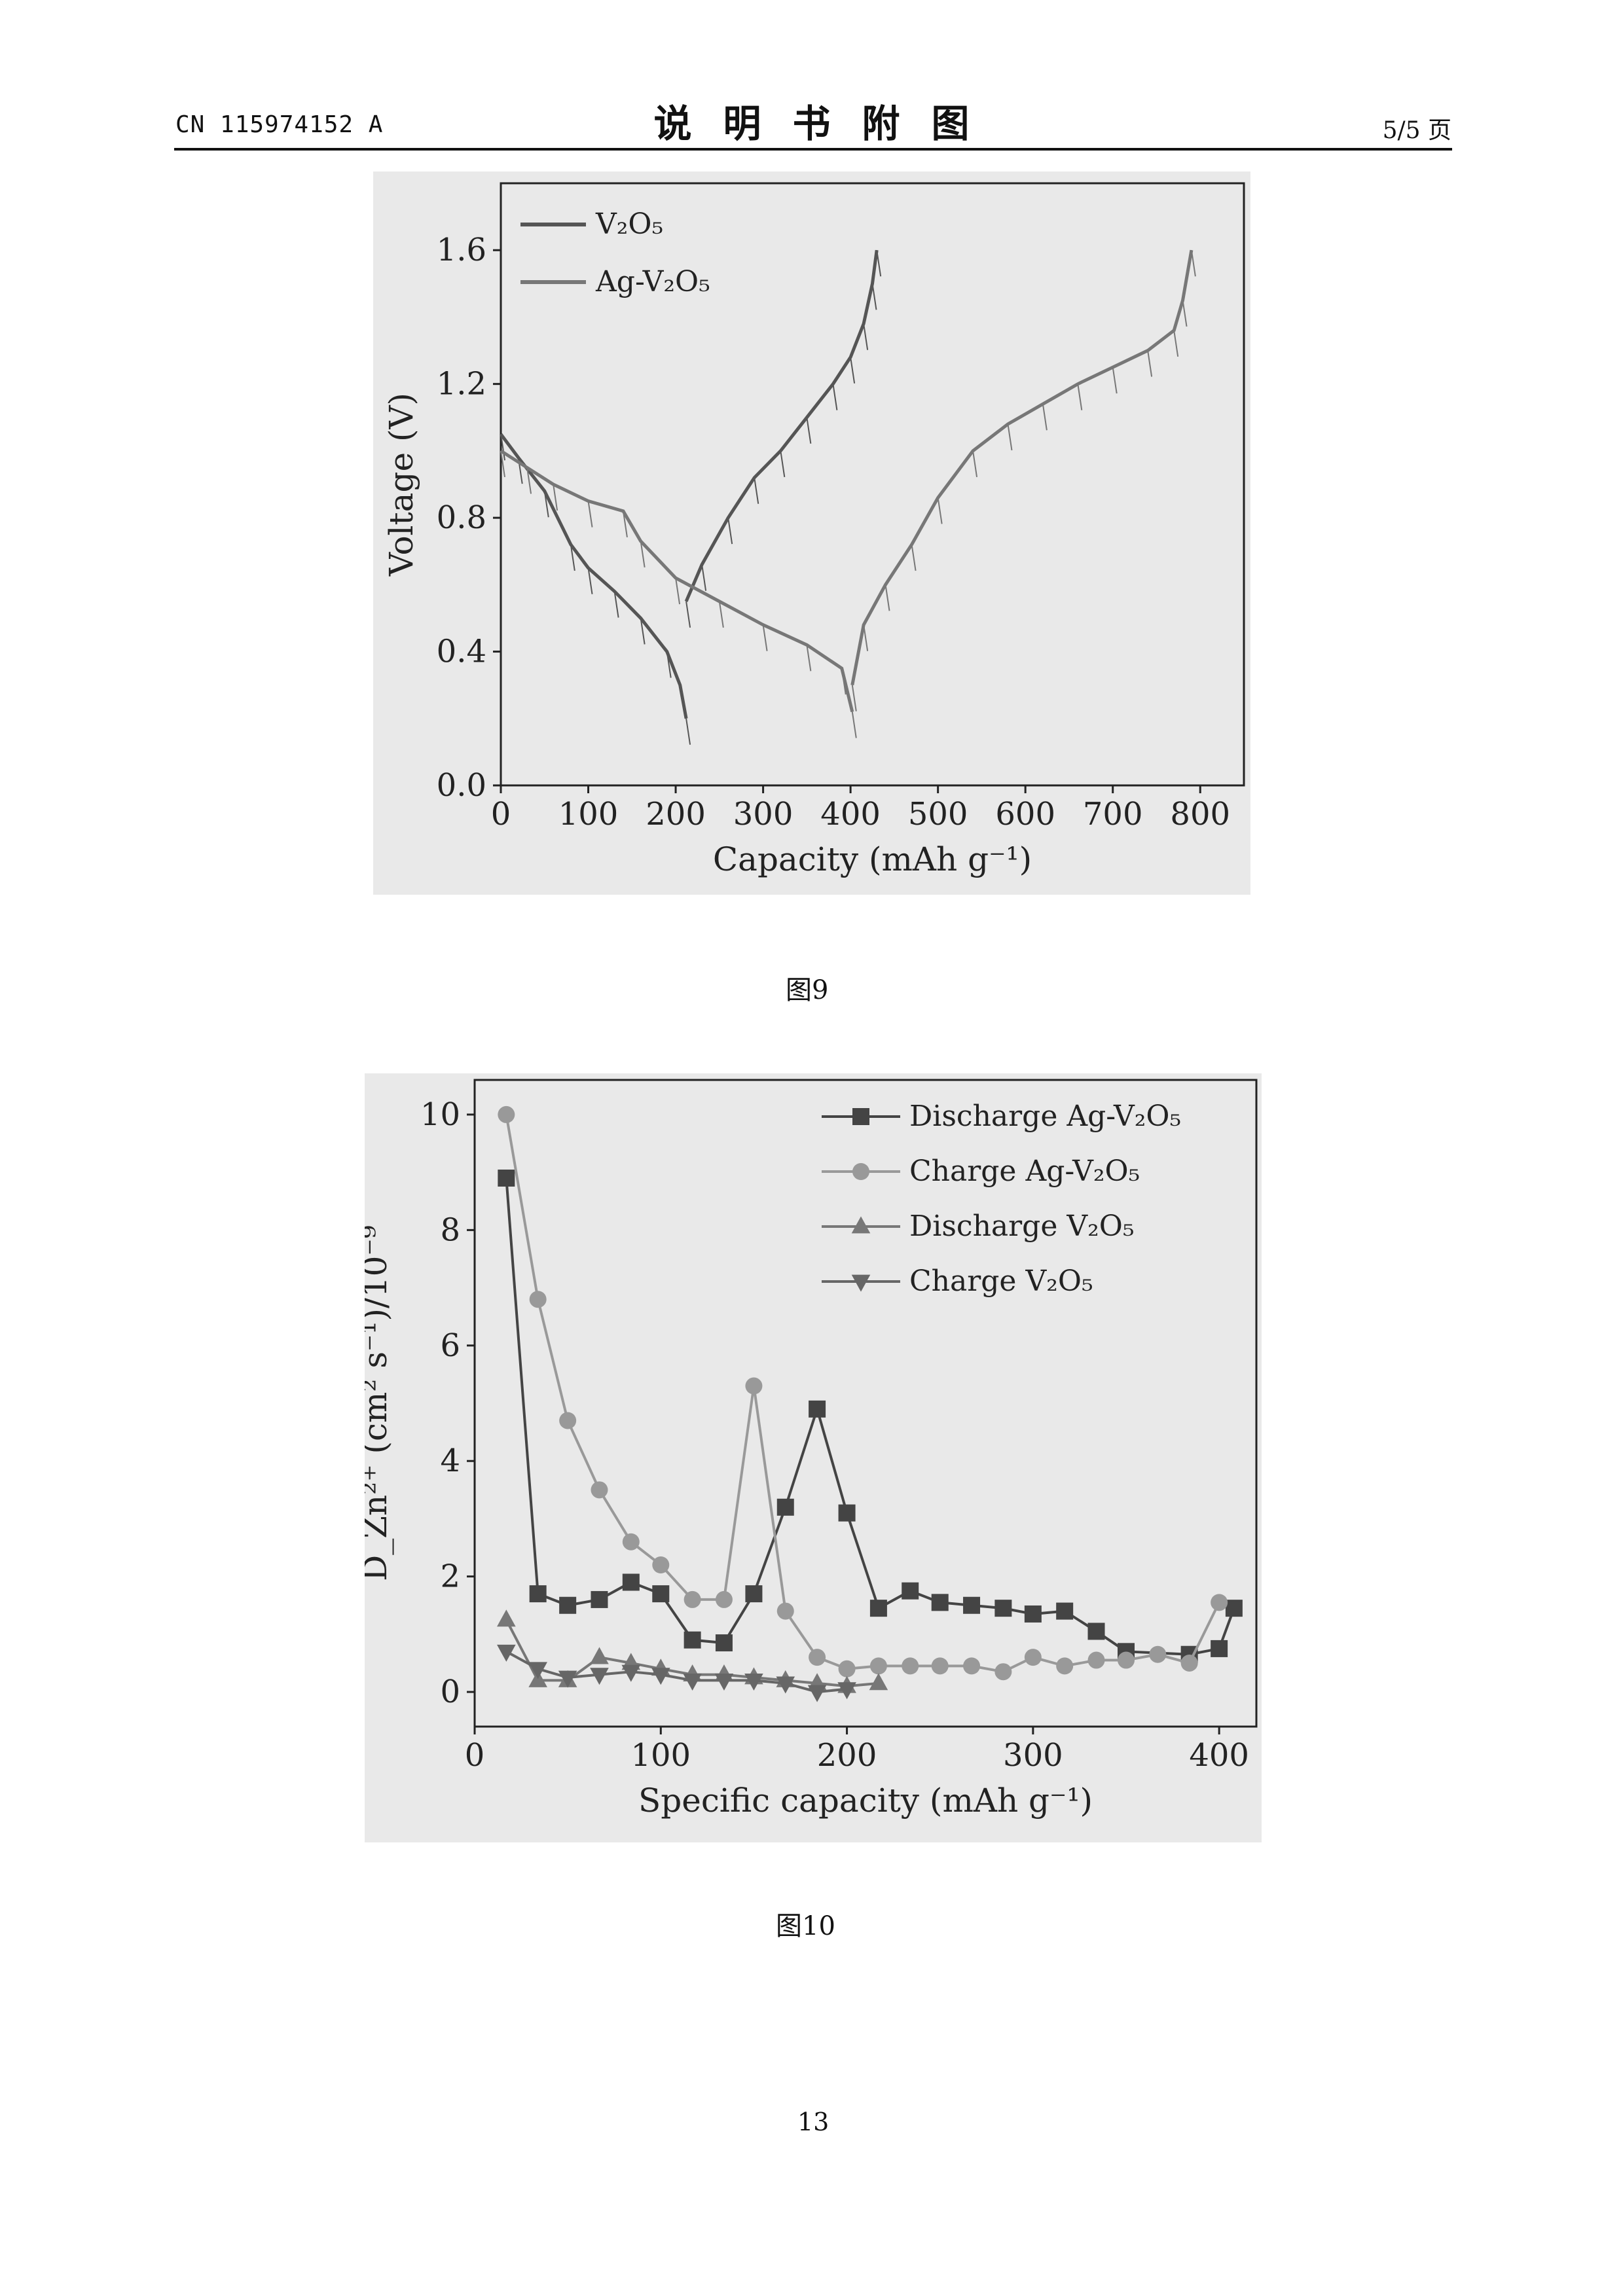 Image resolution: width=1623 pixels, height=2296 pixels. I want to click on x-tick-label: 0, so click(501, 814).